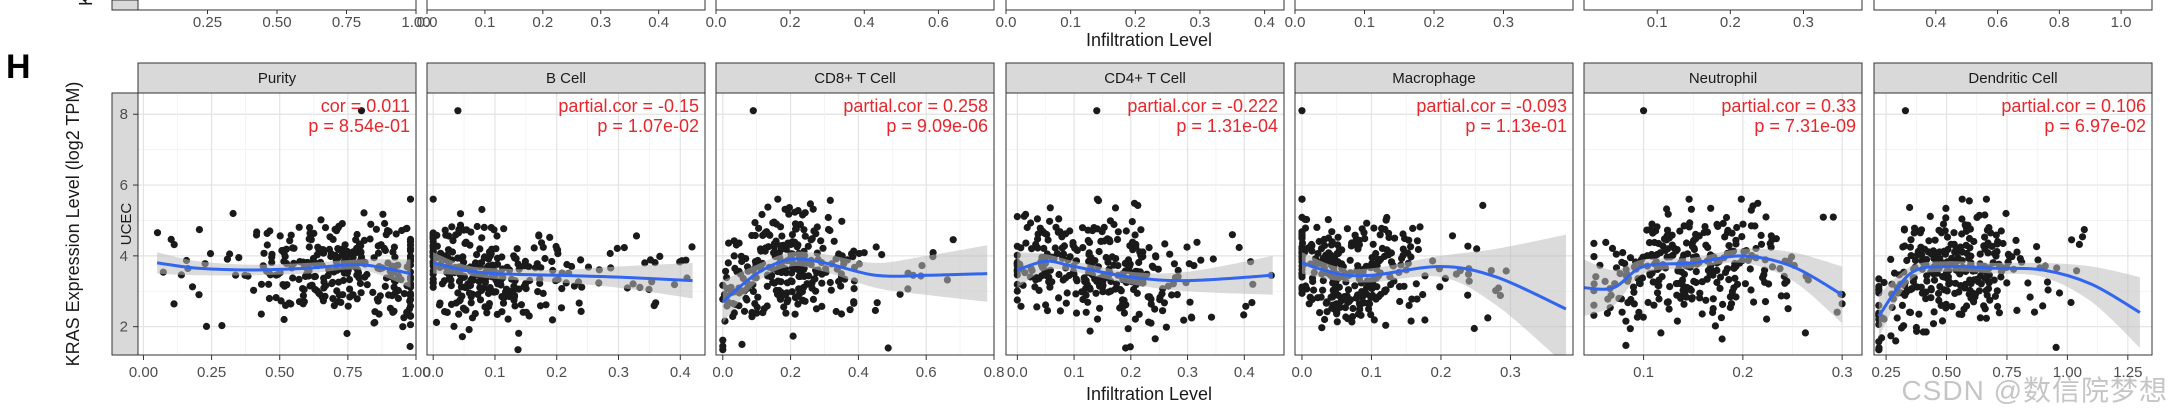  I want to click on stat-correlation: partial.cor = 0.33, so click(1788, 106).